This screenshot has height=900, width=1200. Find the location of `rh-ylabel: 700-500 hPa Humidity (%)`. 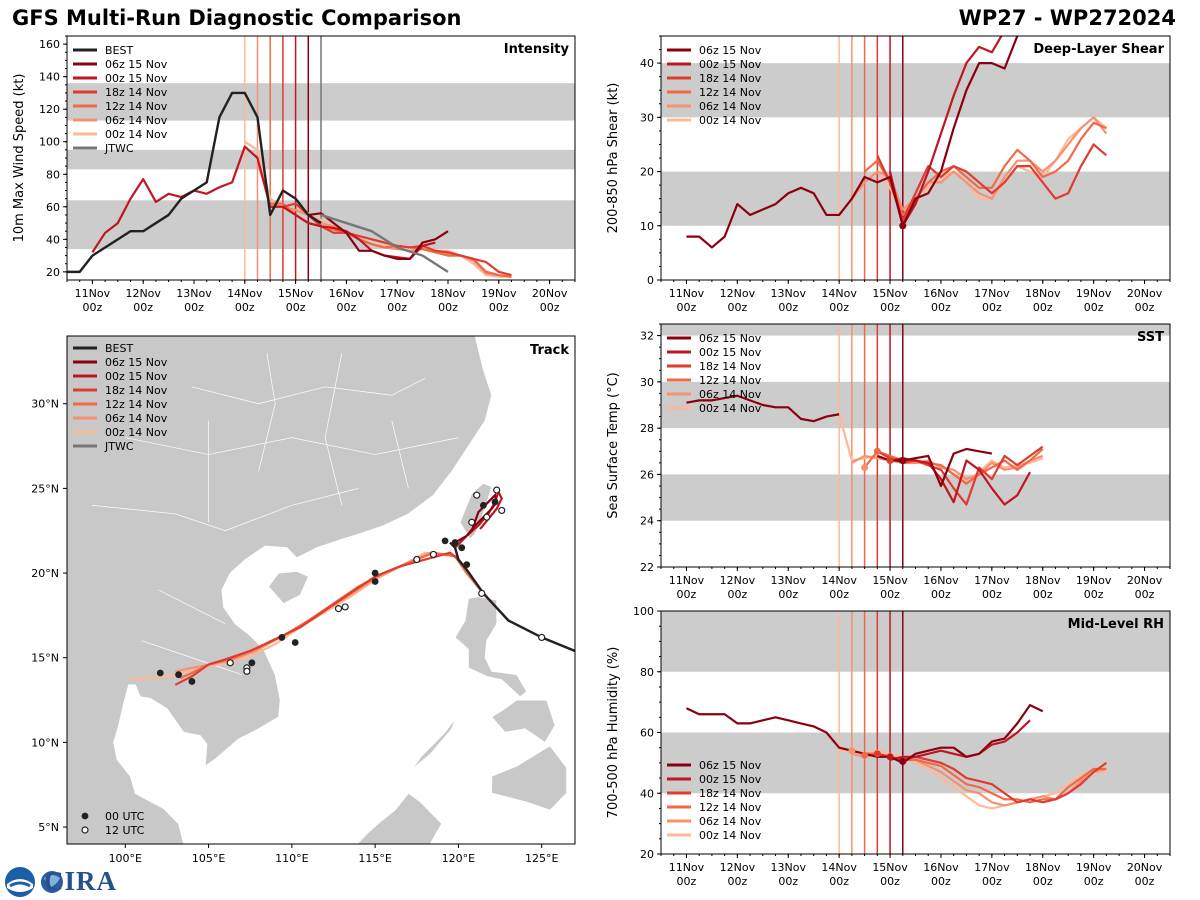

rh-ylabel: 700-500 hPa Humidity (%) is located at coordinates (613, 733).